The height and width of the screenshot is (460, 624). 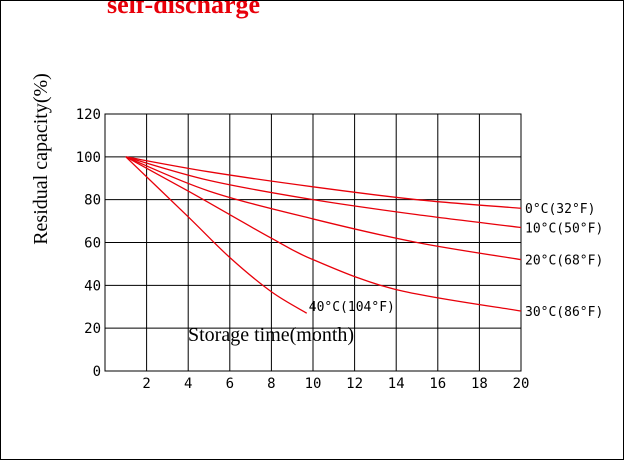 What do you see at coordinates (352, 307) in the screenshot?
I see `series-label: 40°C(104°F)` at bounding box center [352, 307].